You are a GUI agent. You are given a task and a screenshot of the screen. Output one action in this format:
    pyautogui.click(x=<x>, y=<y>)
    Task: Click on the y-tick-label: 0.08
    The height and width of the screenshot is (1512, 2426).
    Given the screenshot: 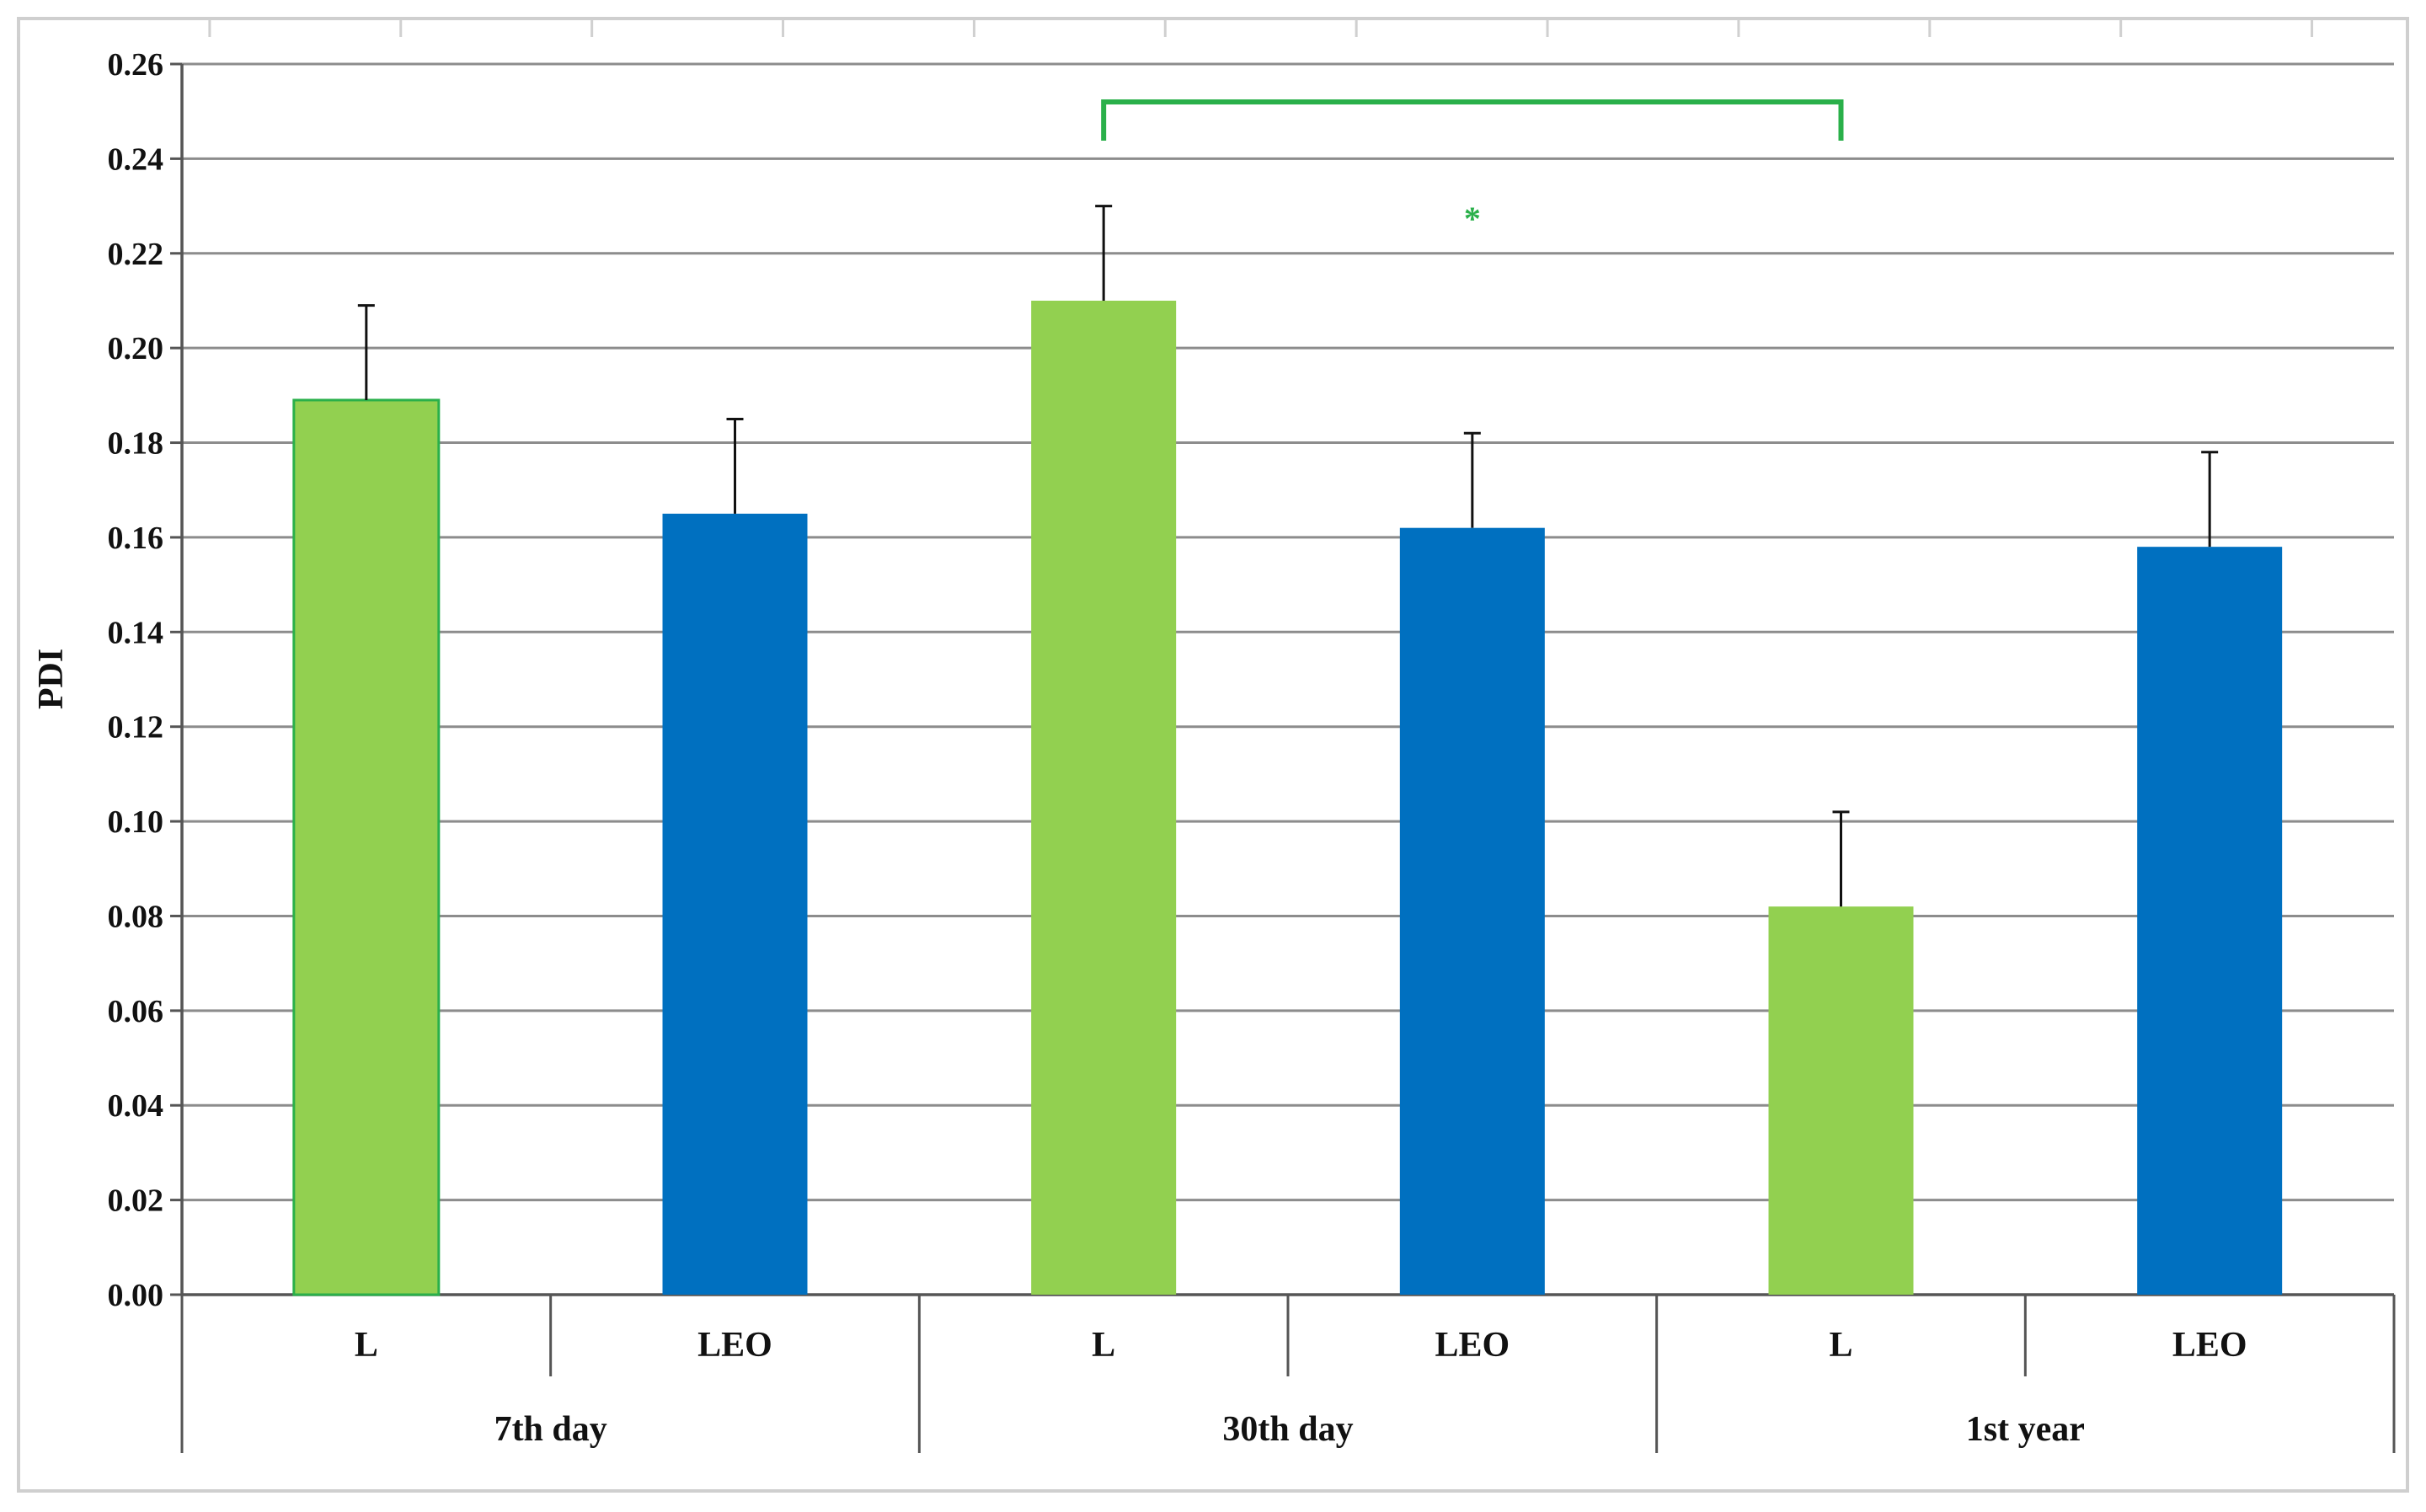 What is the action you would take?
    pyautogui.click(x=136, y=916)
    